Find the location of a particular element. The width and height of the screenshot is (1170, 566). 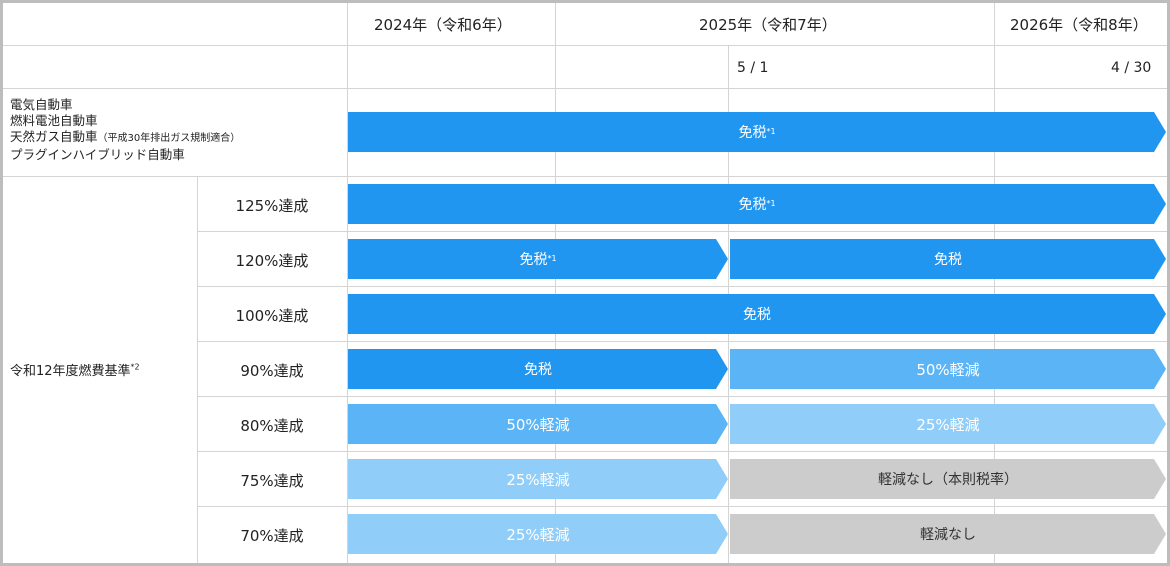

bar-100-exempt: 免税 is located at coordinates (757, 314).